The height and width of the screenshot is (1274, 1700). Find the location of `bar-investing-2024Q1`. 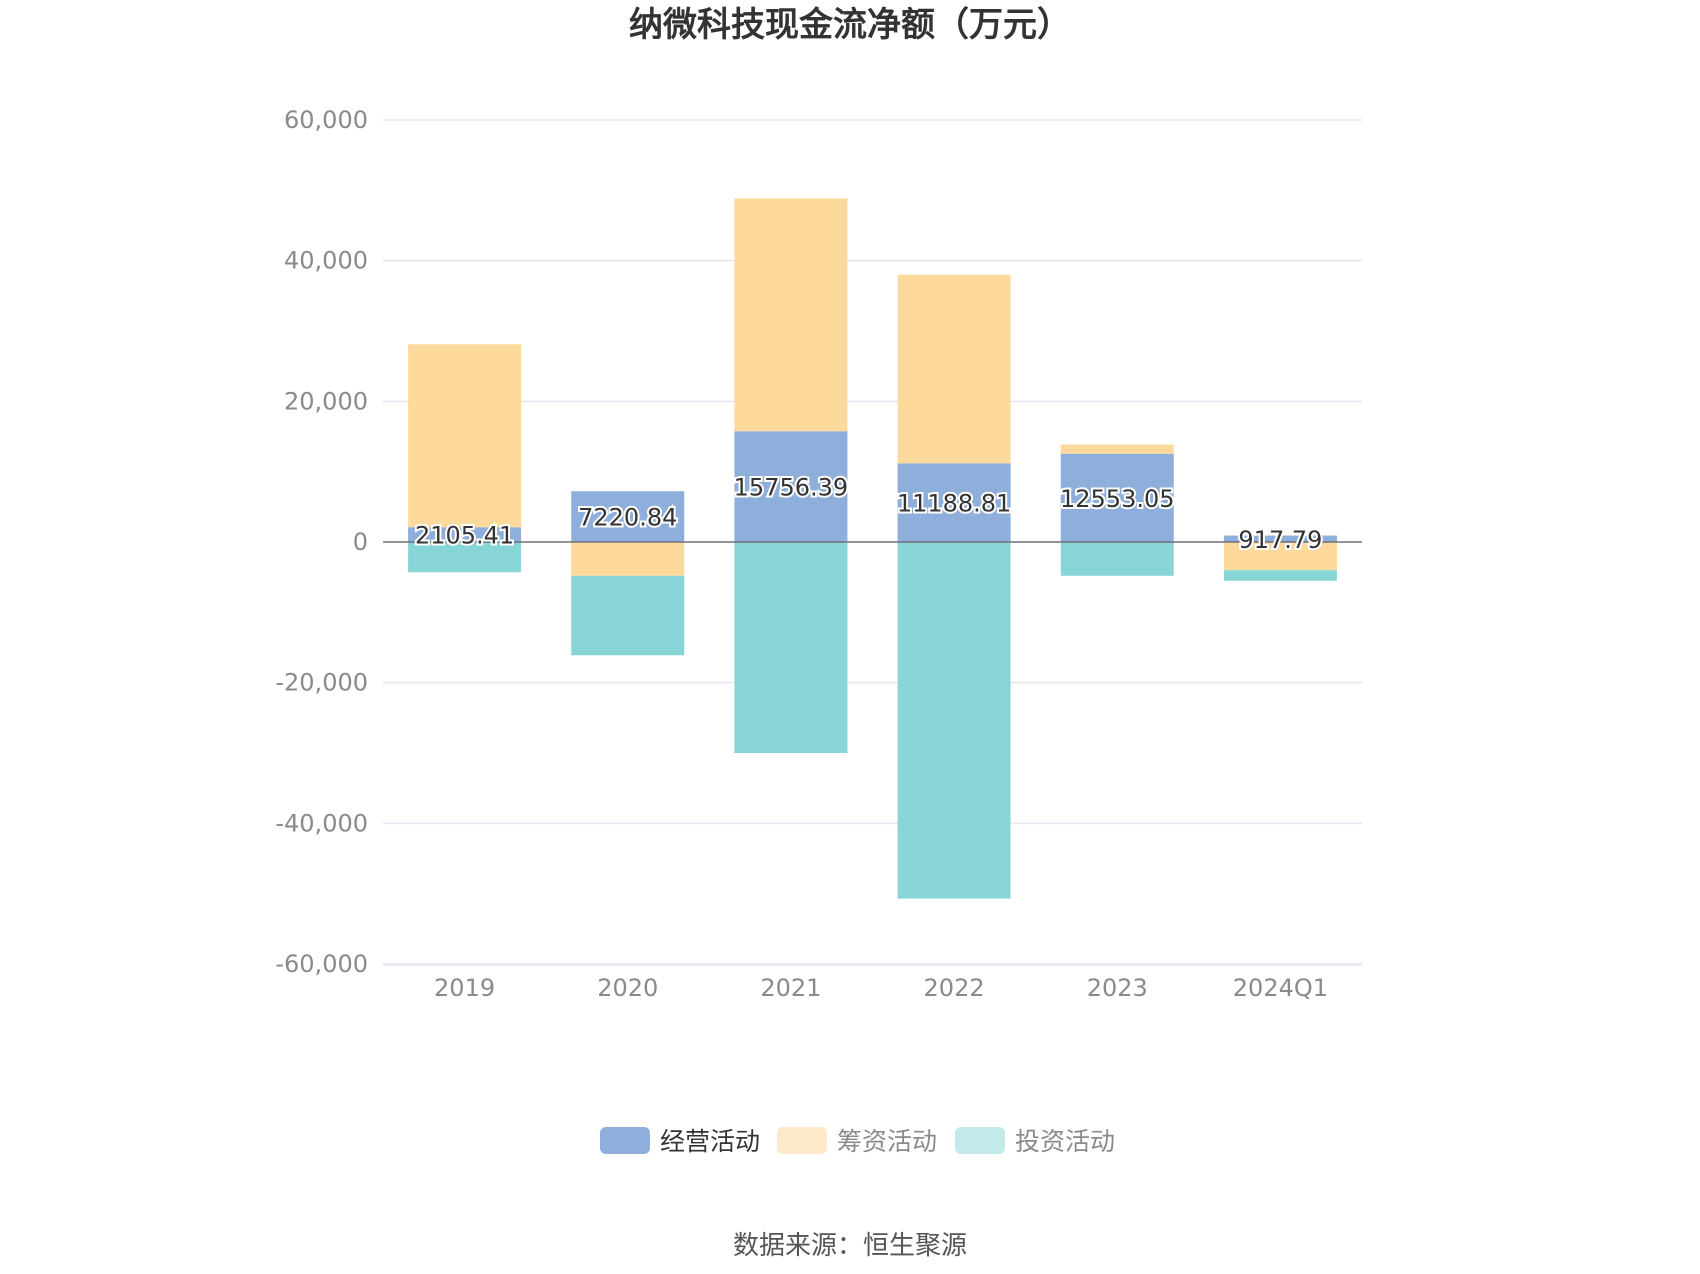

bar-investing-2024Q1 is located at coordinates (1280, 575).